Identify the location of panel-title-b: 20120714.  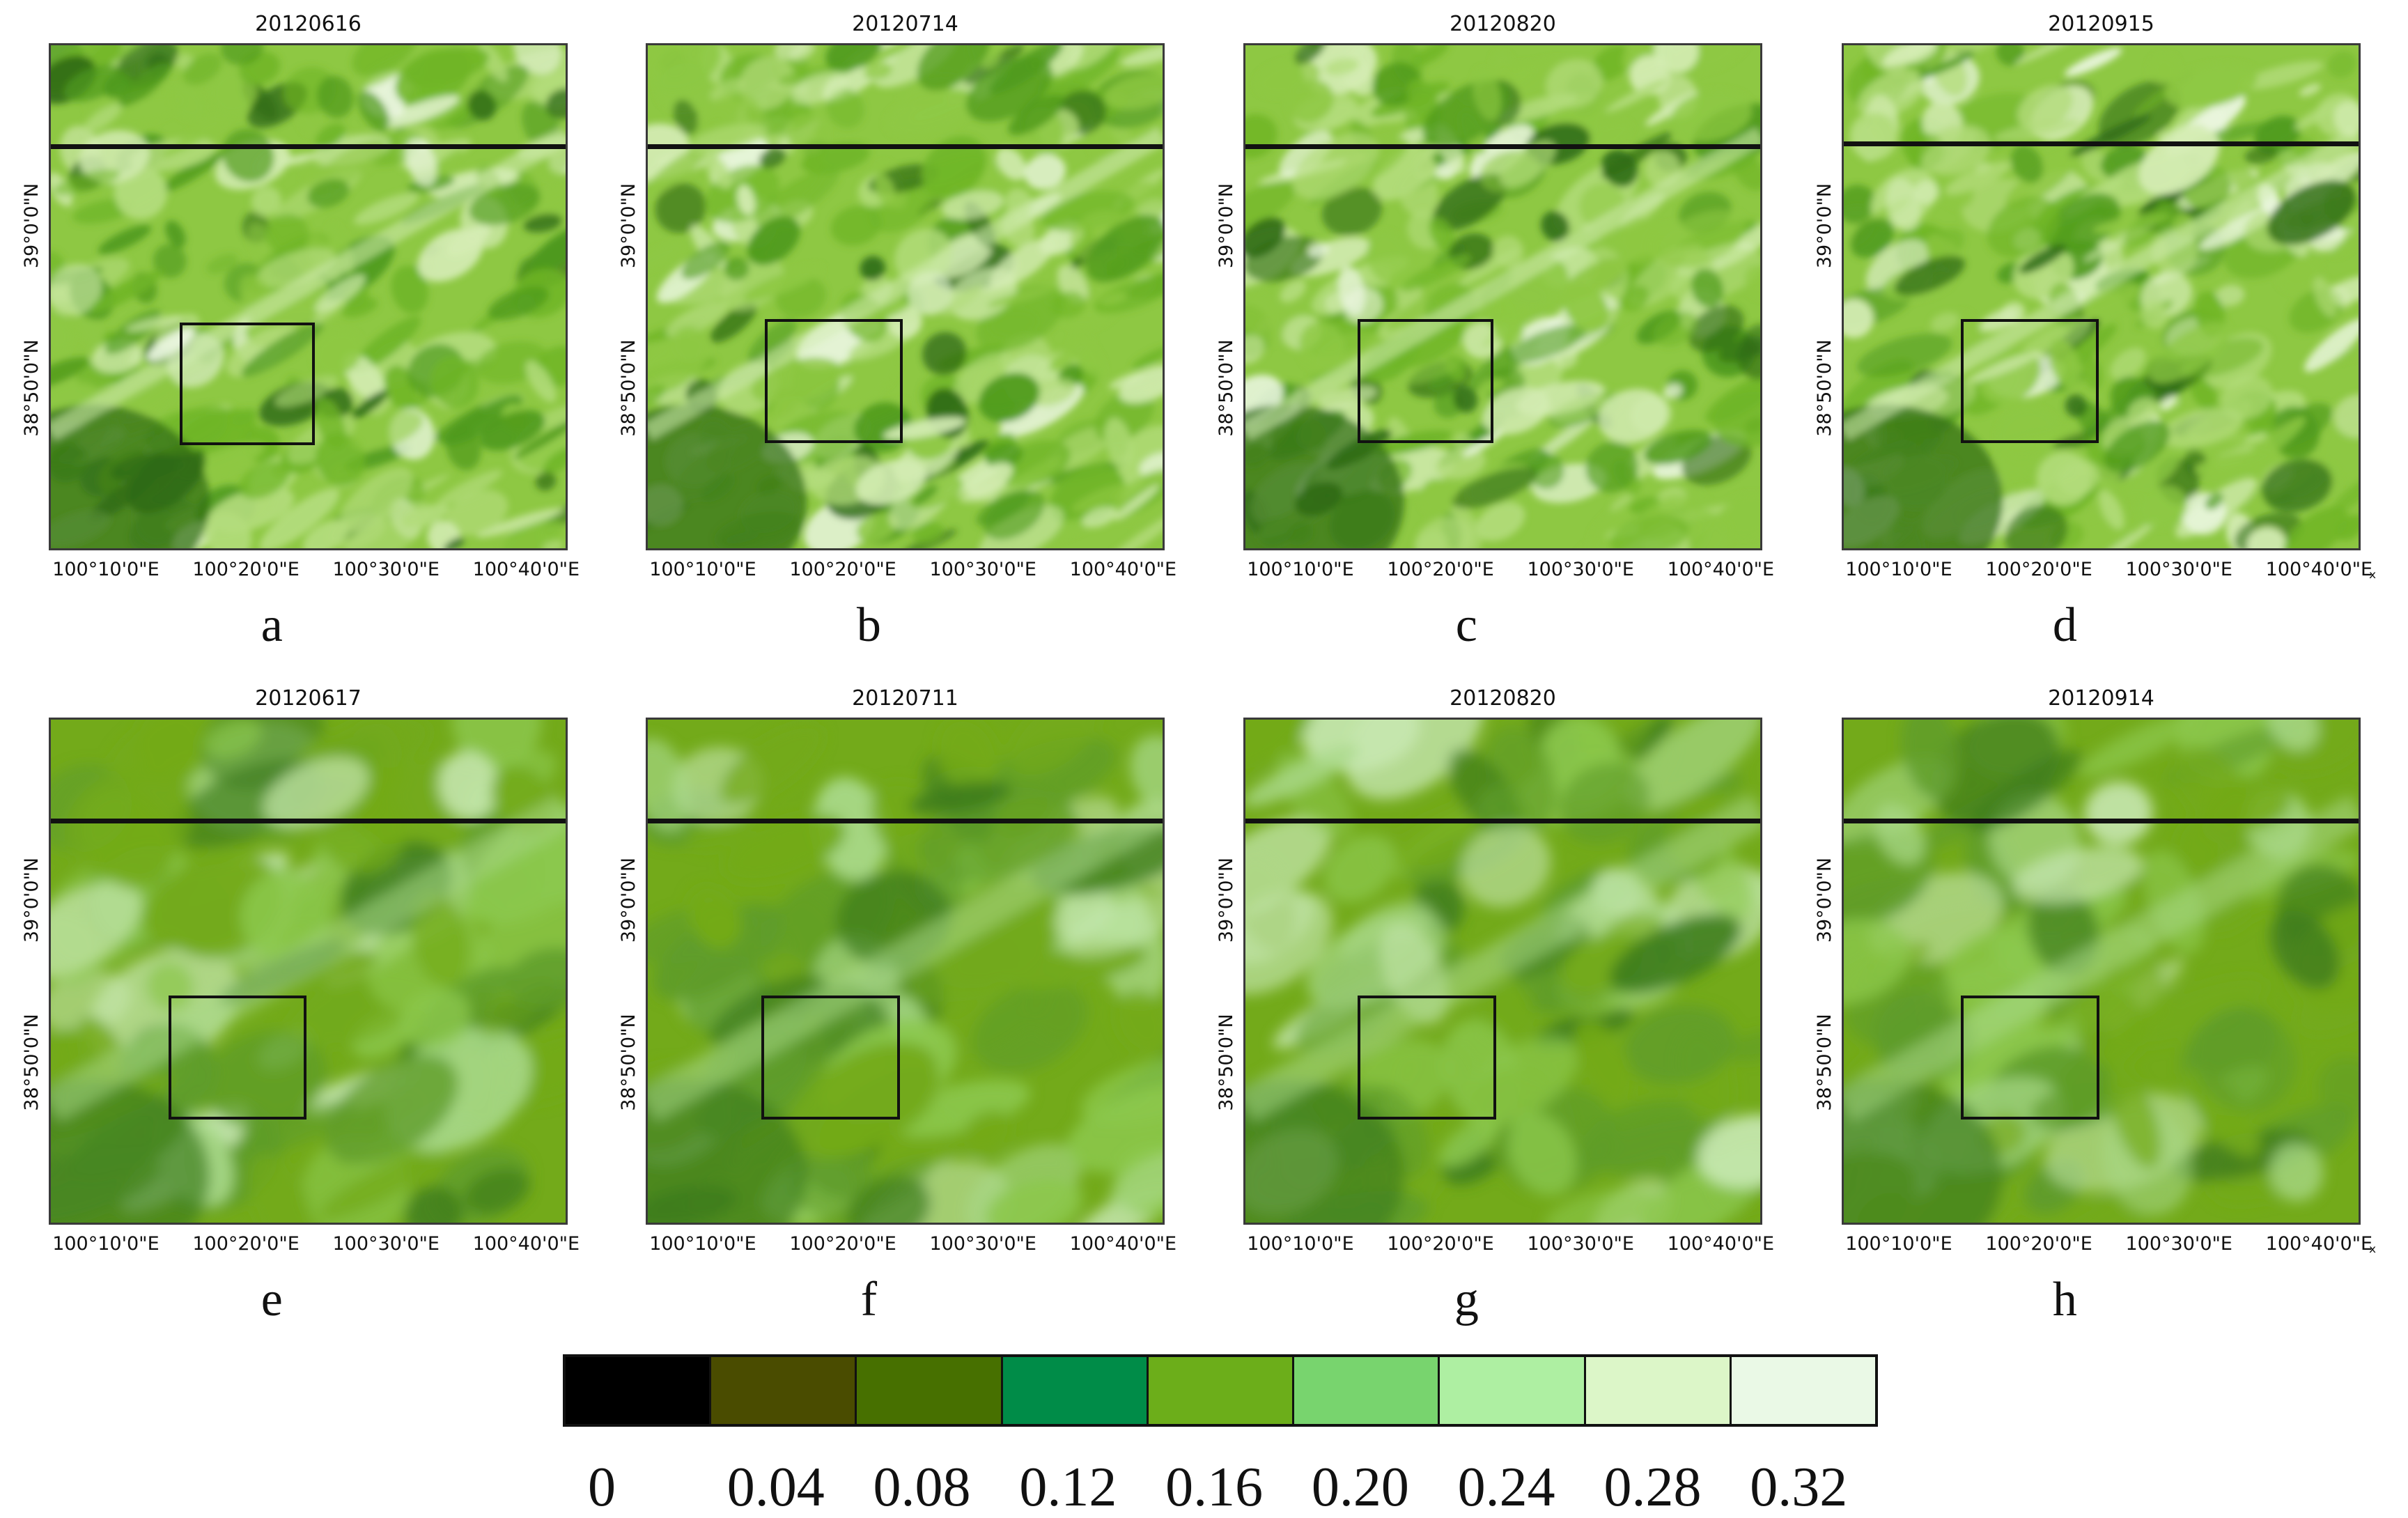
(905, 24).